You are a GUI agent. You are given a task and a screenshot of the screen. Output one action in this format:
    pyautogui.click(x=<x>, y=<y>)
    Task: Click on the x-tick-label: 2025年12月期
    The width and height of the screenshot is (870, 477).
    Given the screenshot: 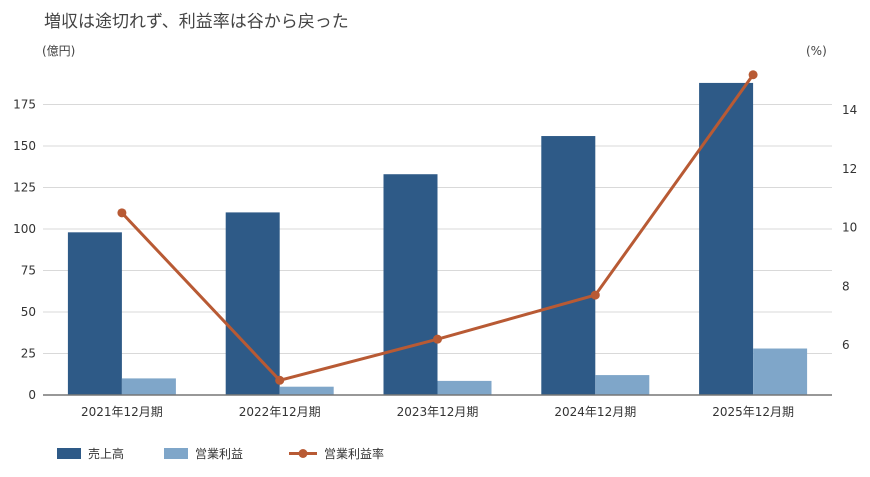 What is the action you would take?
    pyautogui.click(x=753, y=412)
    